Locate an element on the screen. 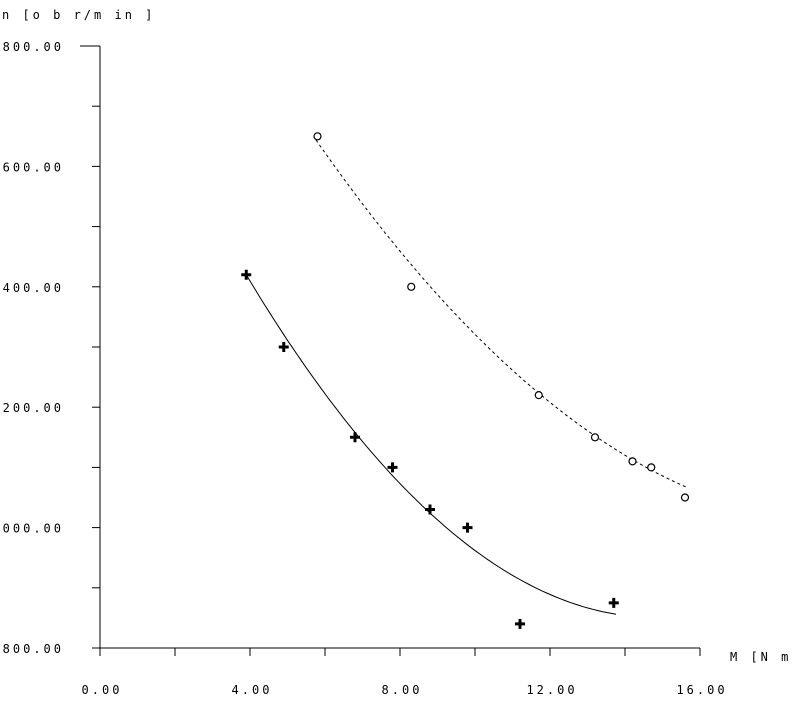  y-axis-label: n [o b r/m in ] is located at coordinates (78, 15).